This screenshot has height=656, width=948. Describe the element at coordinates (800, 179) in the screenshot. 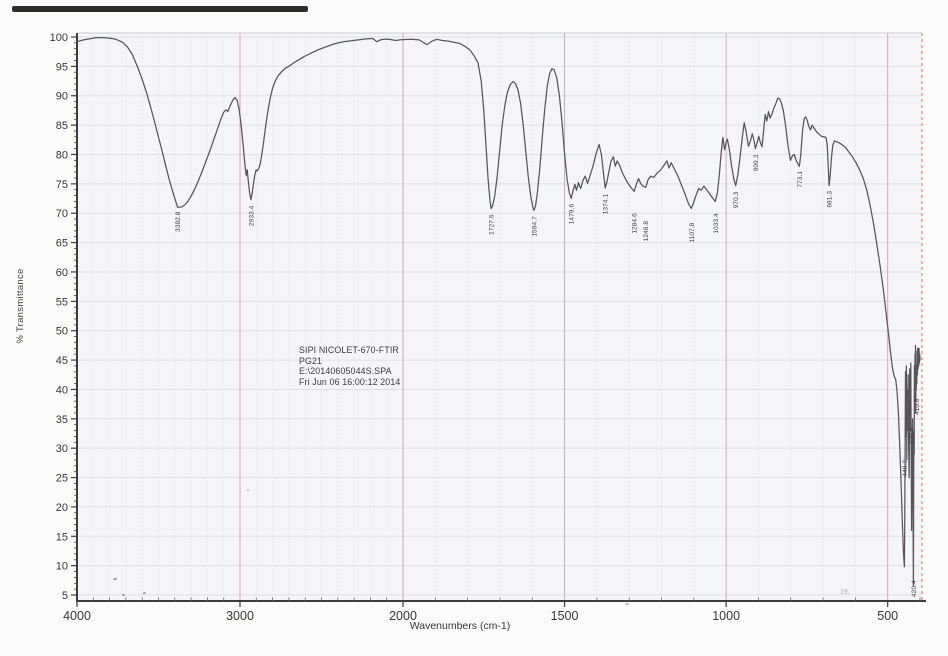

I see `peak-label: 773.1` at that location.